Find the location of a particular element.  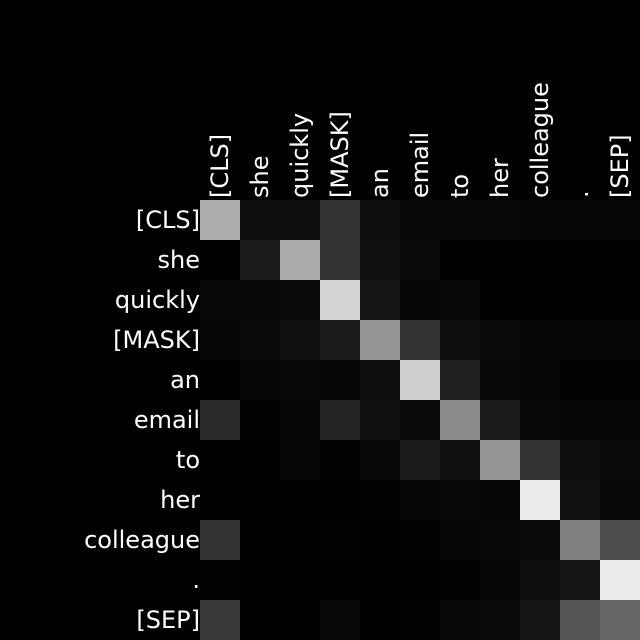

x-tick-label: to is located at coordinates (460, 186).